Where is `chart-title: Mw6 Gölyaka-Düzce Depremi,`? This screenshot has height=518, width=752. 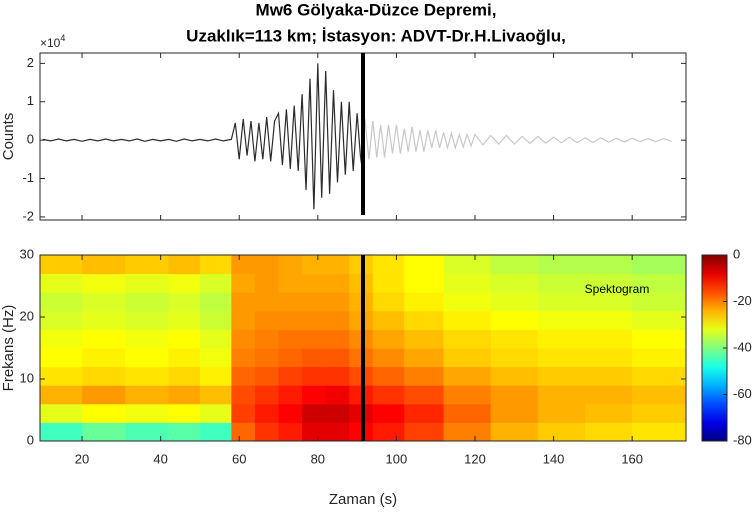
chart-title: Mw6 Gölyaka-Düzce Depremi, is located at coordinates (376, 9).